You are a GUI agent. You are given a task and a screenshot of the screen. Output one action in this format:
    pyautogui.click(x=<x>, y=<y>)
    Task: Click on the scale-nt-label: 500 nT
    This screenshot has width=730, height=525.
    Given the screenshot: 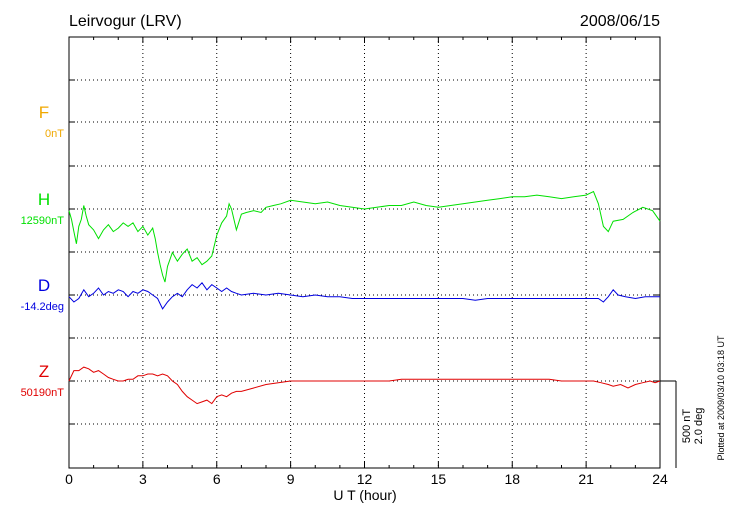 What is the action you would take?
    pyautogui.click(x=687, y=426)
    